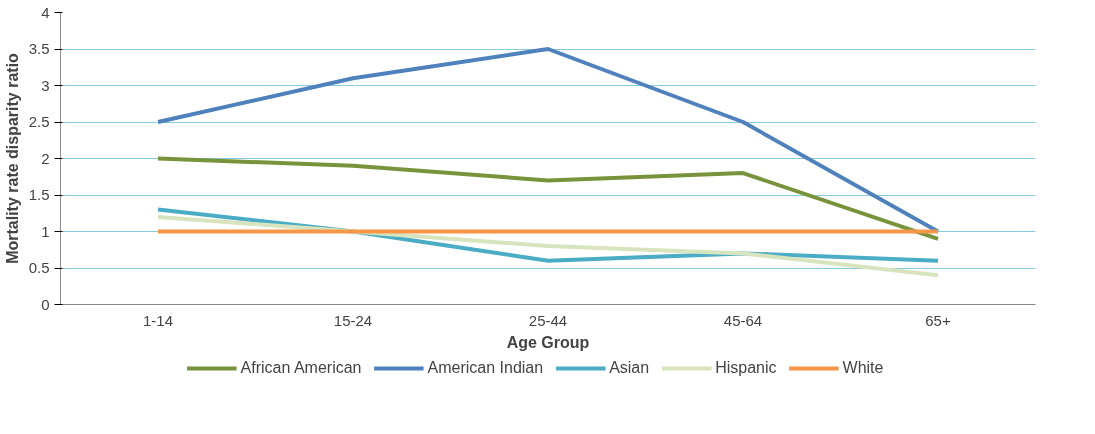  Describe the element at coordinates (39, 48) in the screenshot. I see `y-tick-label: 3.5` at that location.